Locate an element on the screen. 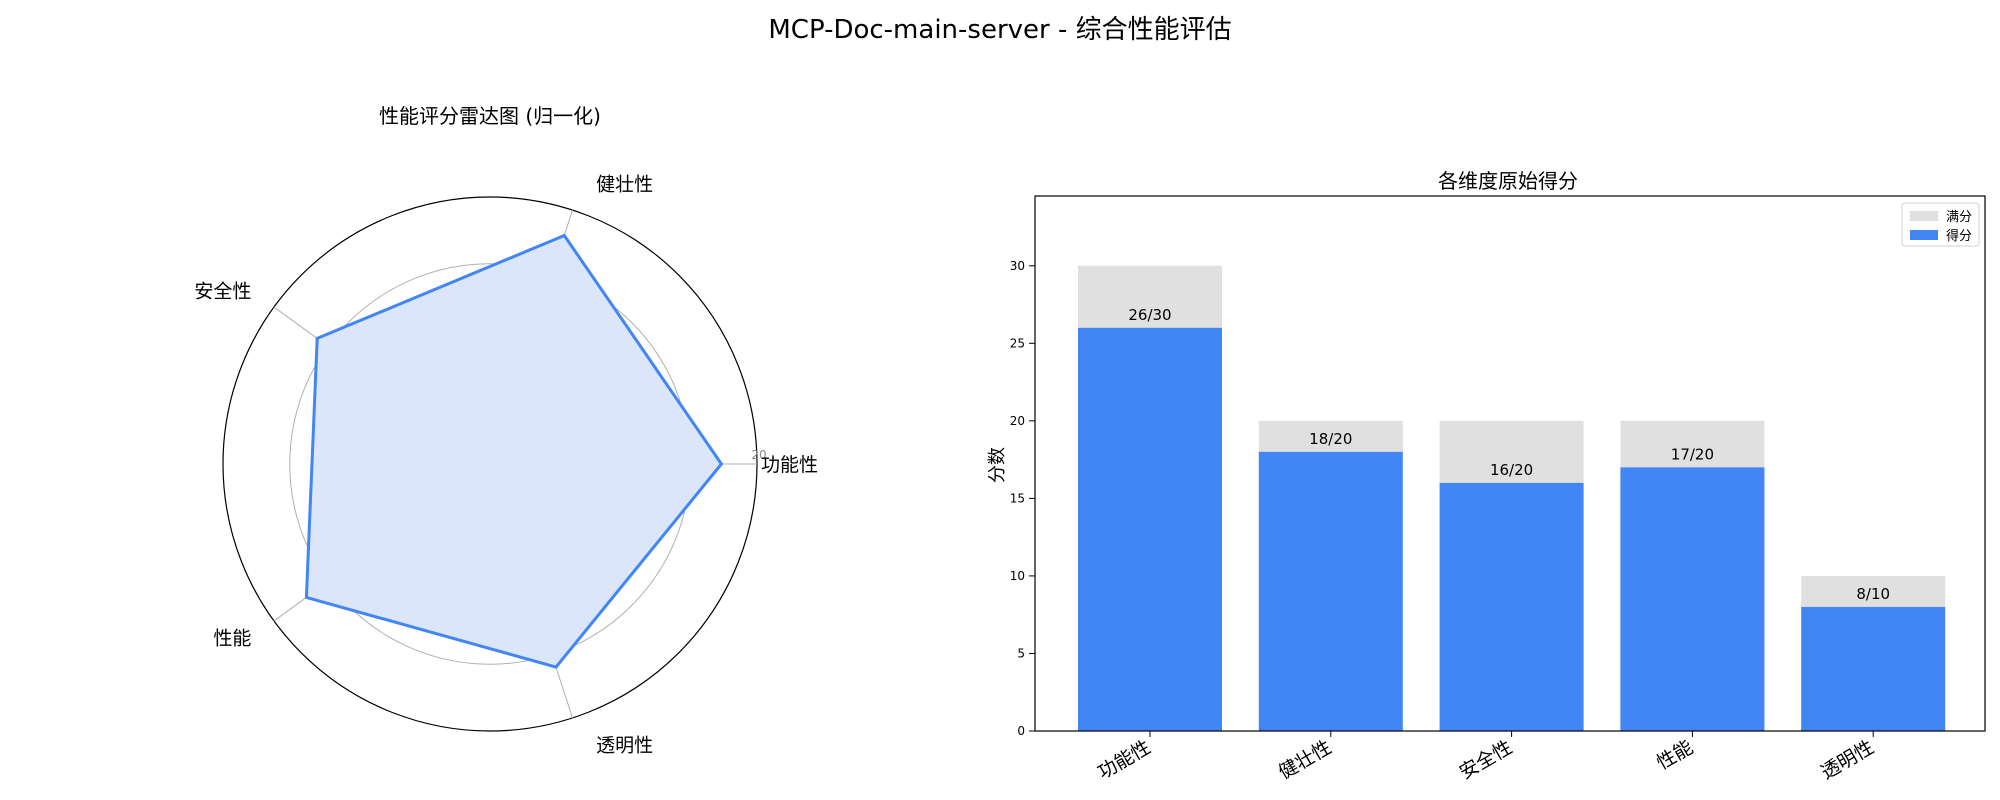 This screenshot has height=800, width=2000. radar-axis-label: 健壮性 is located at coordinates (624, 184).